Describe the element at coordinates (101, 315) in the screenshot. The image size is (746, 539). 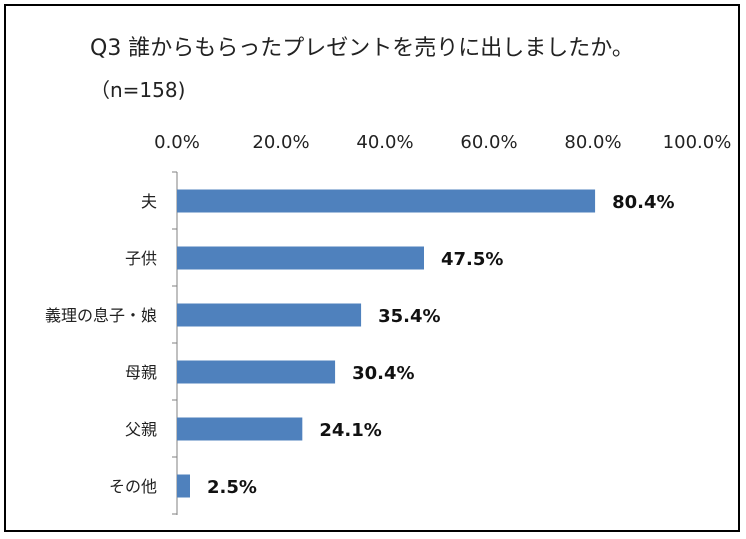
I see `category-label: 義理の息子・娘` at that location.